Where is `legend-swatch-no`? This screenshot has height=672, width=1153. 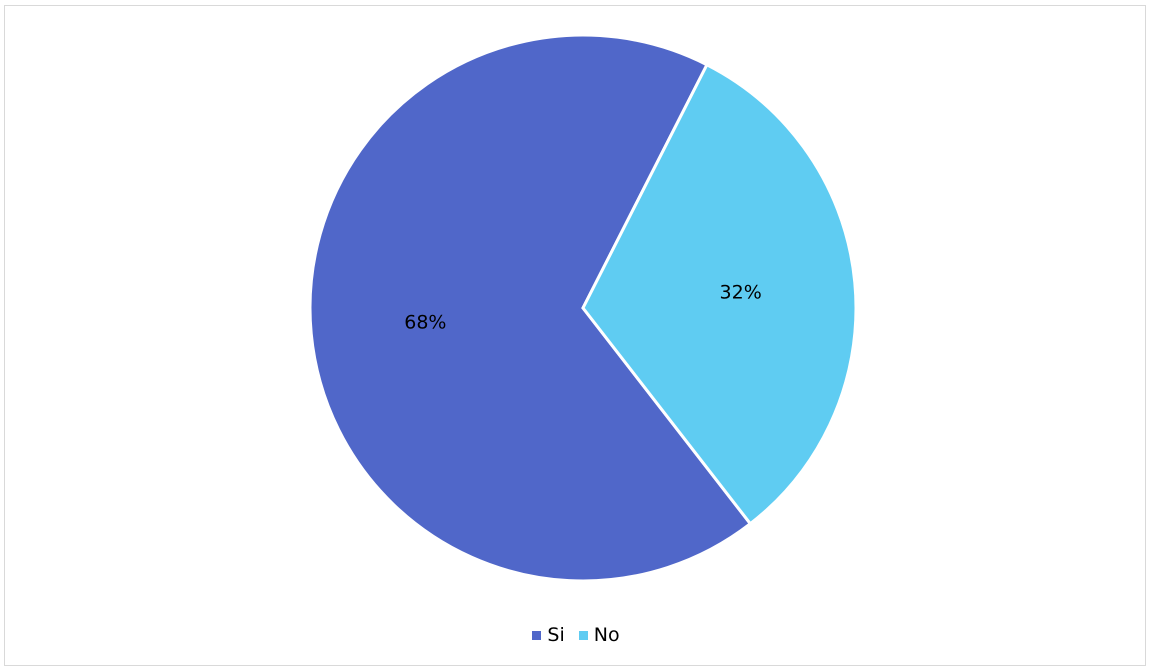 legend-swatch-no is located at coordinates (583, 635).